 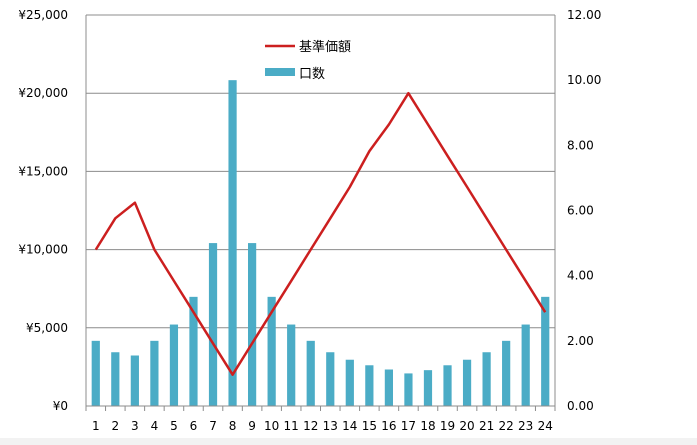 I want to click on x-tick-label: 17, so click(x=408, y=426).